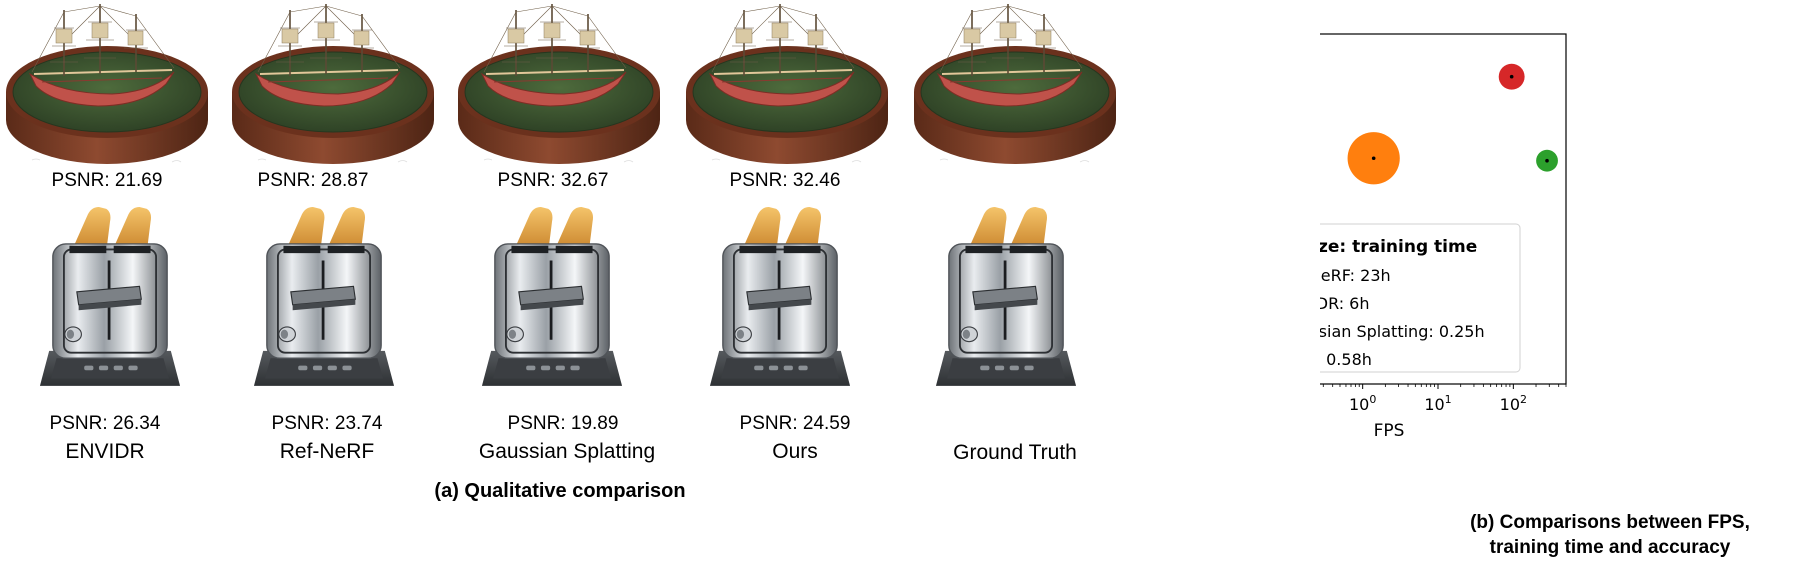 The height and width of the screenshot is (580, 1809). What do you see at coordinates (785, 180) in the screenshot?
I see `ship-psnr-ours: PSNR: 32.46` at bounding box center [785, 180].